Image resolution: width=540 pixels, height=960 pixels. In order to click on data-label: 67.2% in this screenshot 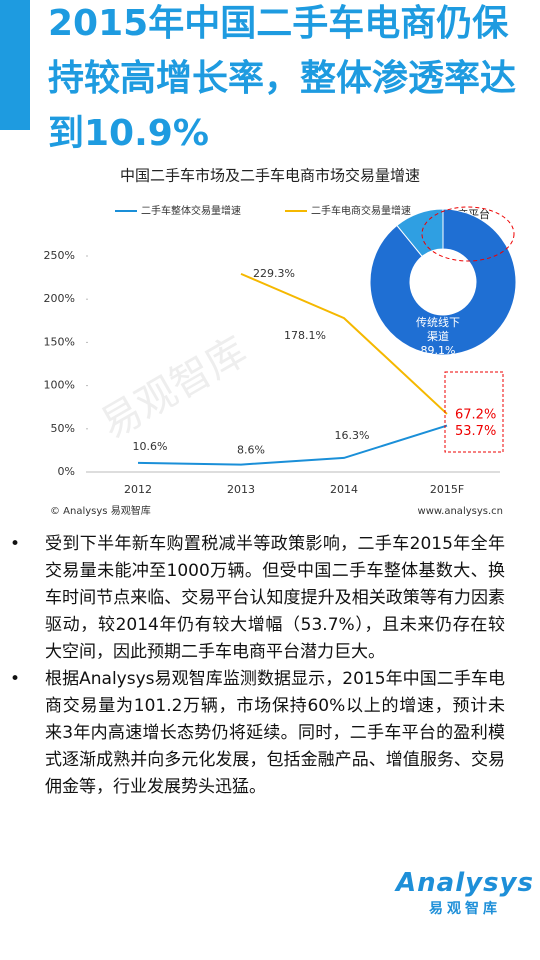, I will do `click(475, 414)`.